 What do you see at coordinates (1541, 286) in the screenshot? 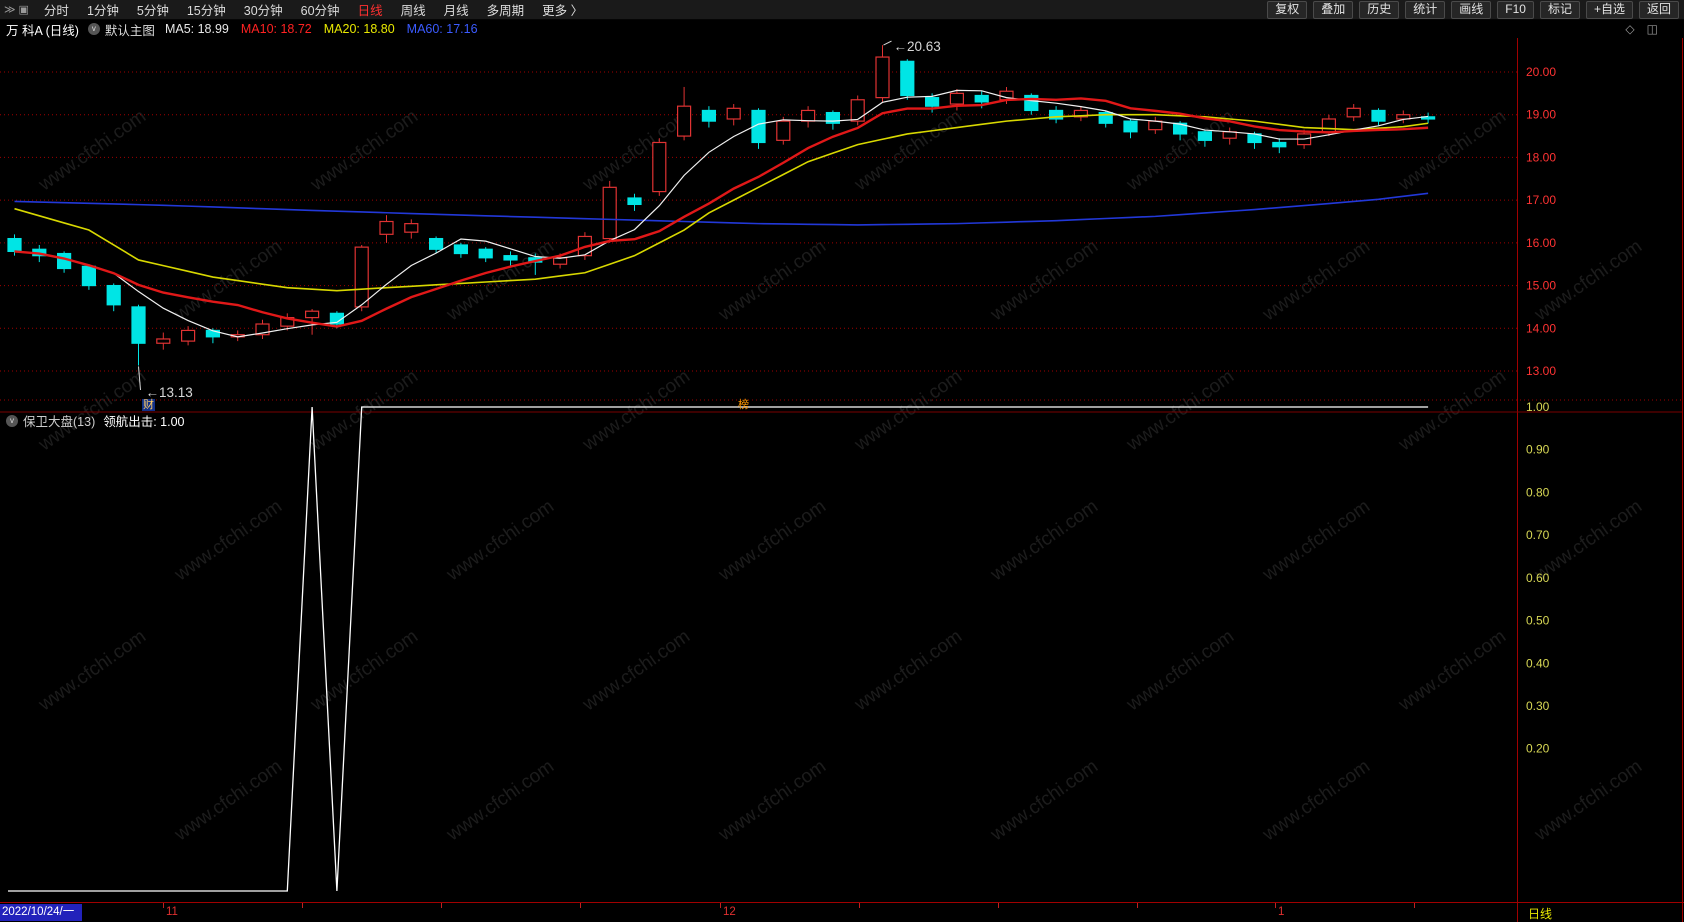
I see `price-axis-label: 15.00` at bounding box center [1541, 286].